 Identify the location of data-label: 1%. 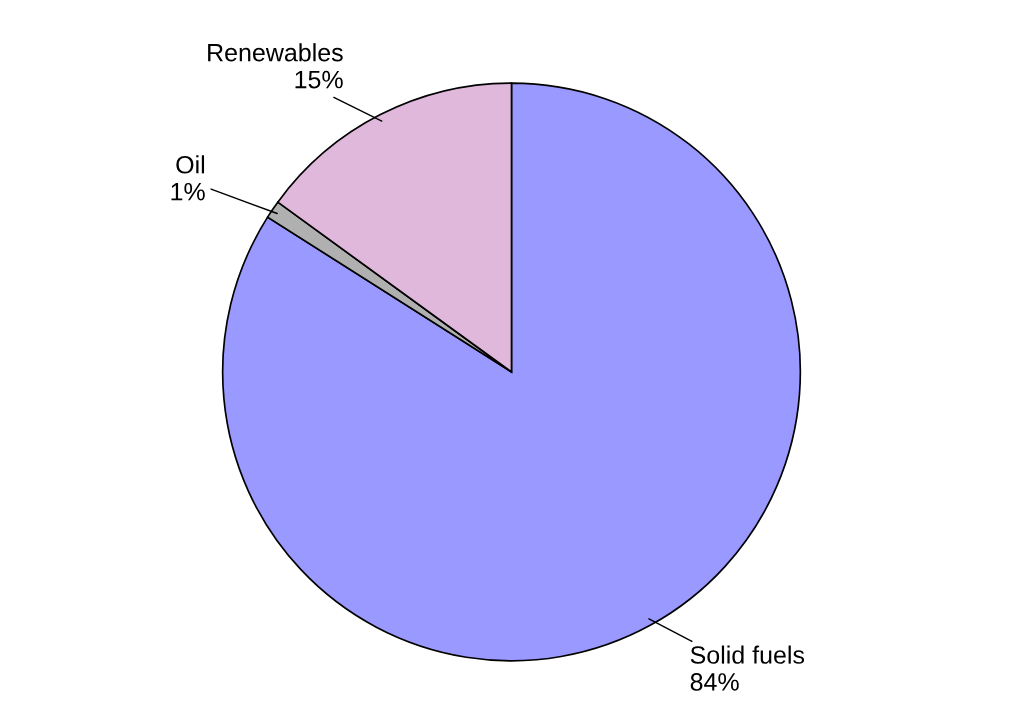
(188, 191).